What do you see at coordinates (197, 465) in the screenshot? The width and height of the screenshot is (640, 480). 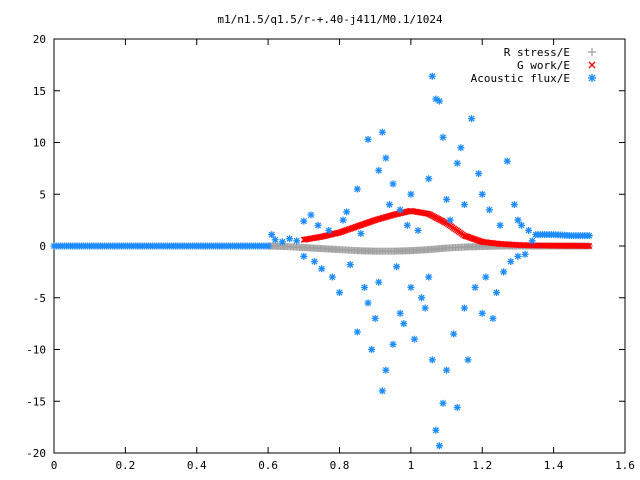 I see `x-tick-label: 0.4` at bounding box center [197, 465].